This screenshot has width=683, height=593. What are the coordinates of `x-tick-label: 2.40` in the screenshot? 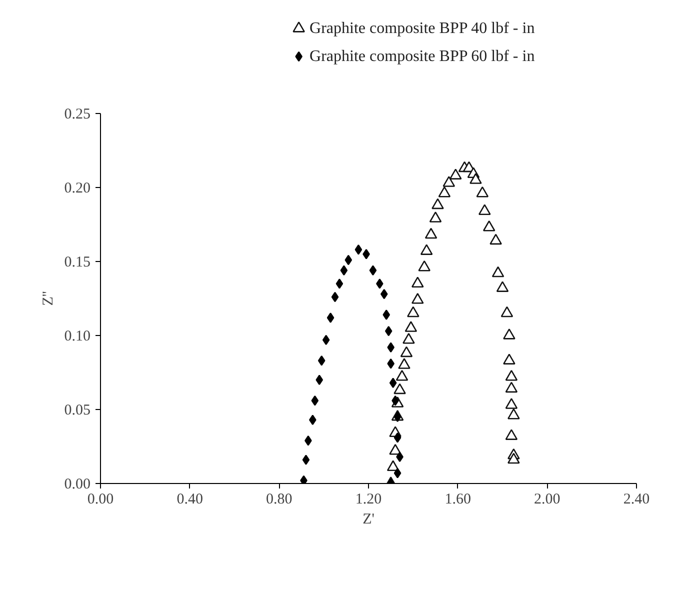 It's located at (636, 500).